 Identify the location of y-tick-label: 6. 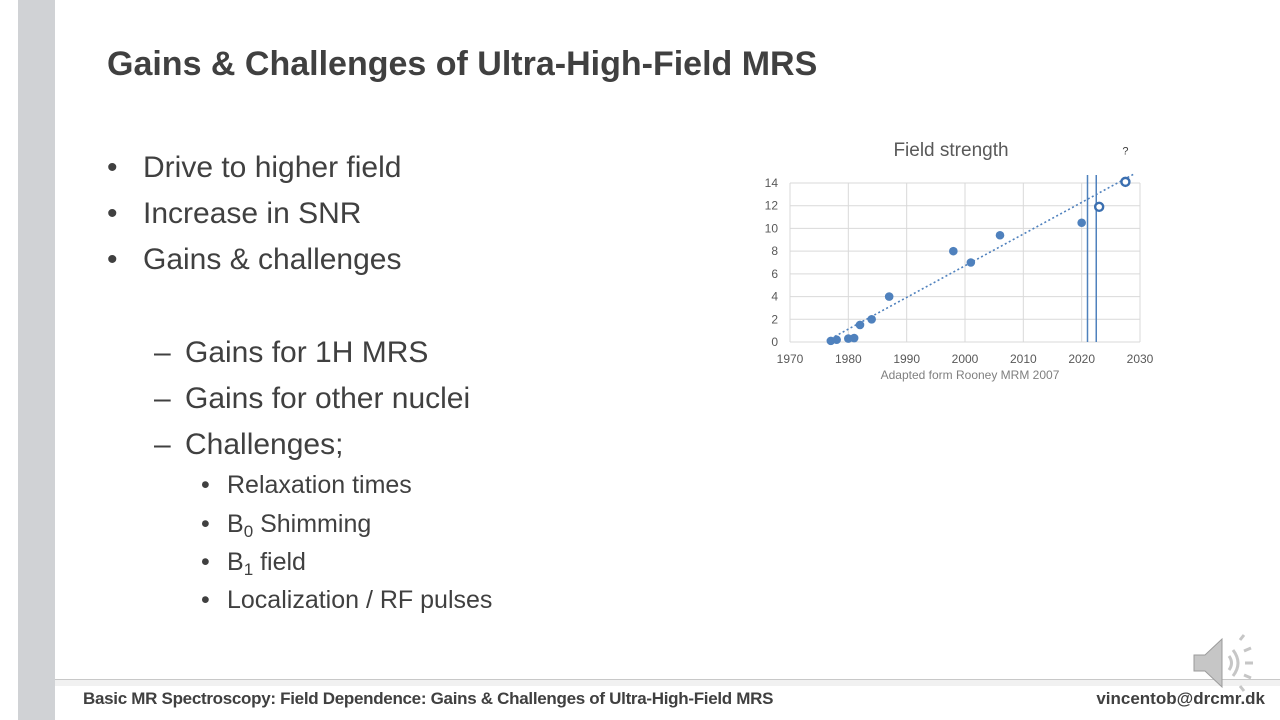
(774, 274).